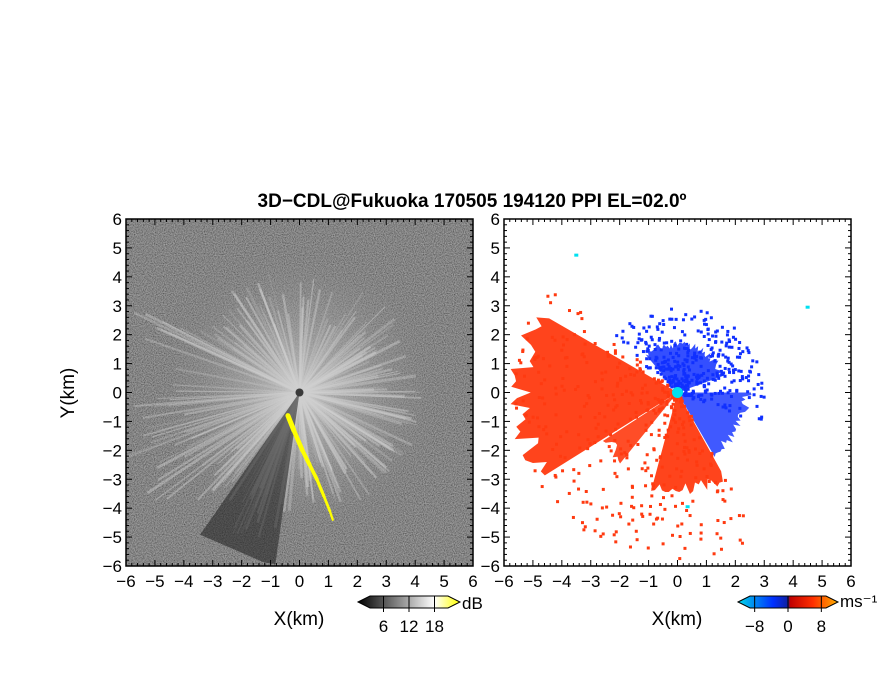 The image size is (880, 680). What do you see at coordinates (117, 364) in the screenshot?
I see `left-ytick-label: 1` at bounding box center [117, 364].